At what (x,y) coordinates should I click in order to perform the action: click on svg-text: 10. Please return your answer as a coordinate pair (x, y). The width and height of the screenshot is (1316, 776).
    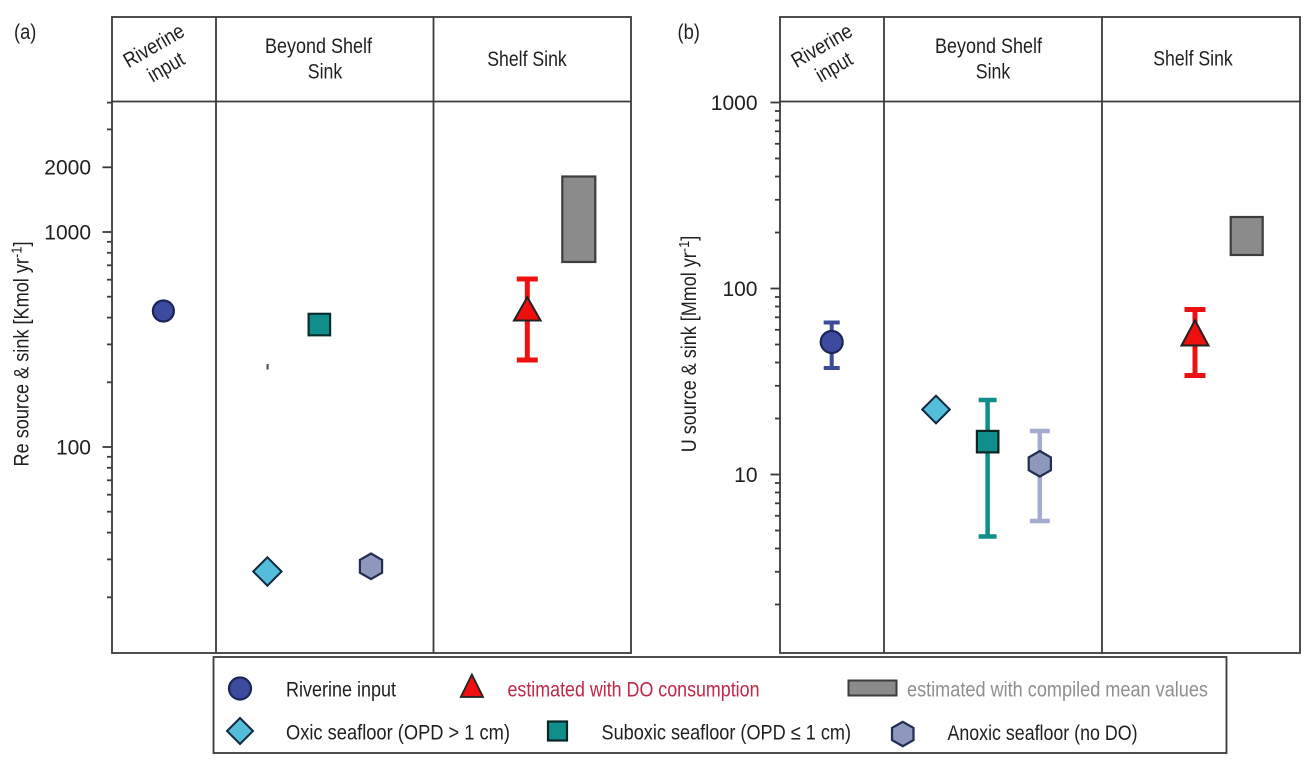
    Looking at the image, I should click on (745, 475).